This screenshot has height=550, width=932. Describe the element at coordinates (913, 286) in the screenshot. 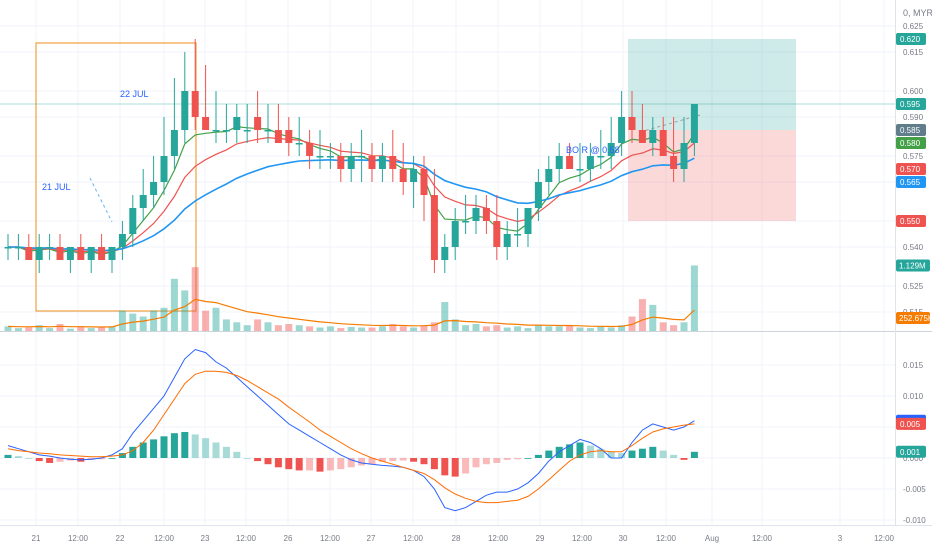

I see `price-tick-label: 0.525` at that location.